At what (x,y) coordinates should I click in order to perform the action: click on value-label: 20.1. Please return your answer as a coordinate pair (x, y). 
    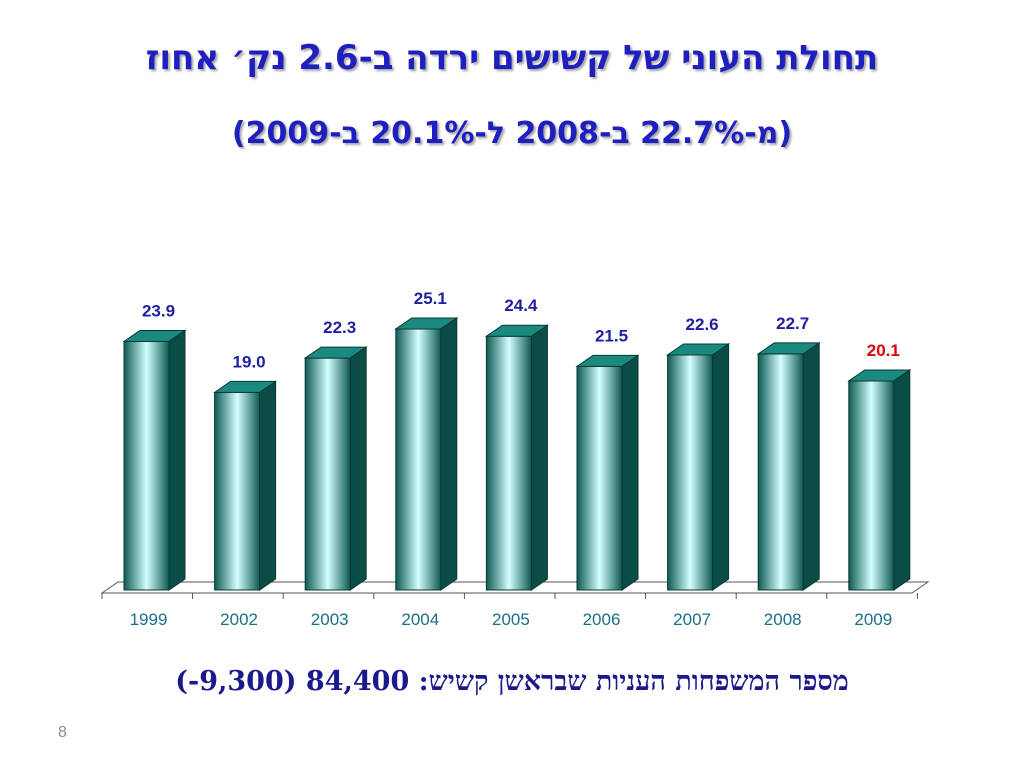
    Looking at the image, I should click on (883, 350).